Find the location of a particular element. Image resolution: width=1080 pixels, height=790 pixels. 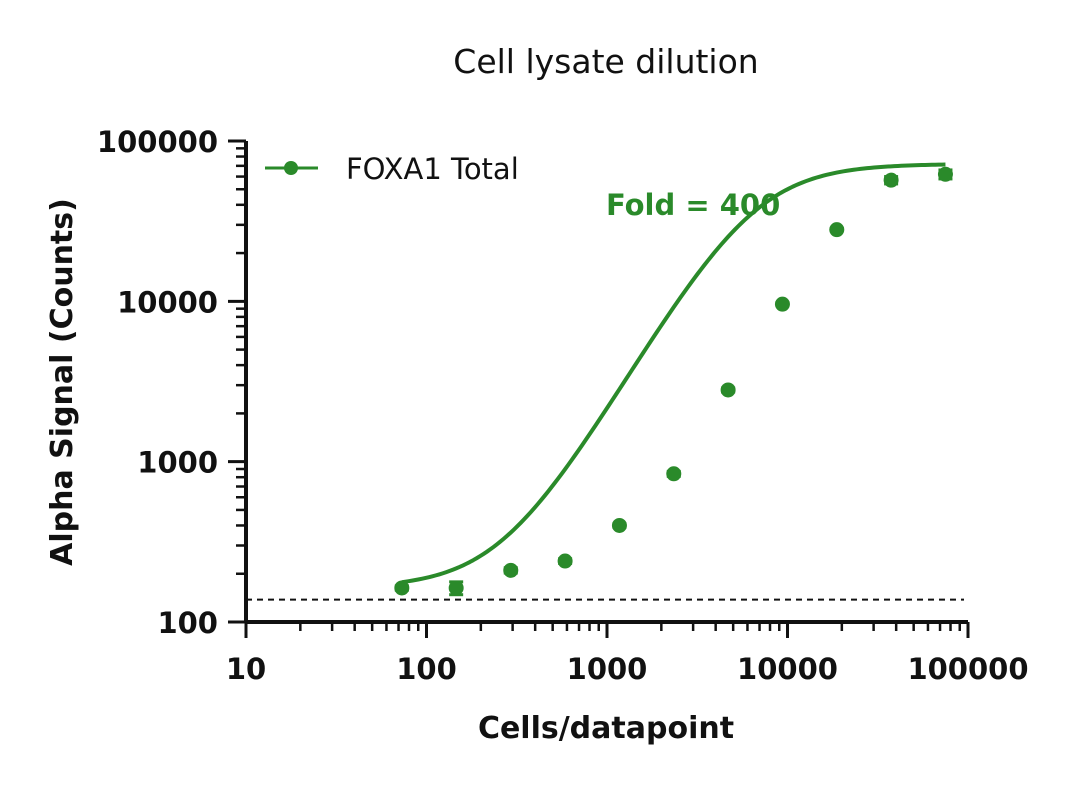

y-tick-label: 100 is located at coordinates (187, 623).